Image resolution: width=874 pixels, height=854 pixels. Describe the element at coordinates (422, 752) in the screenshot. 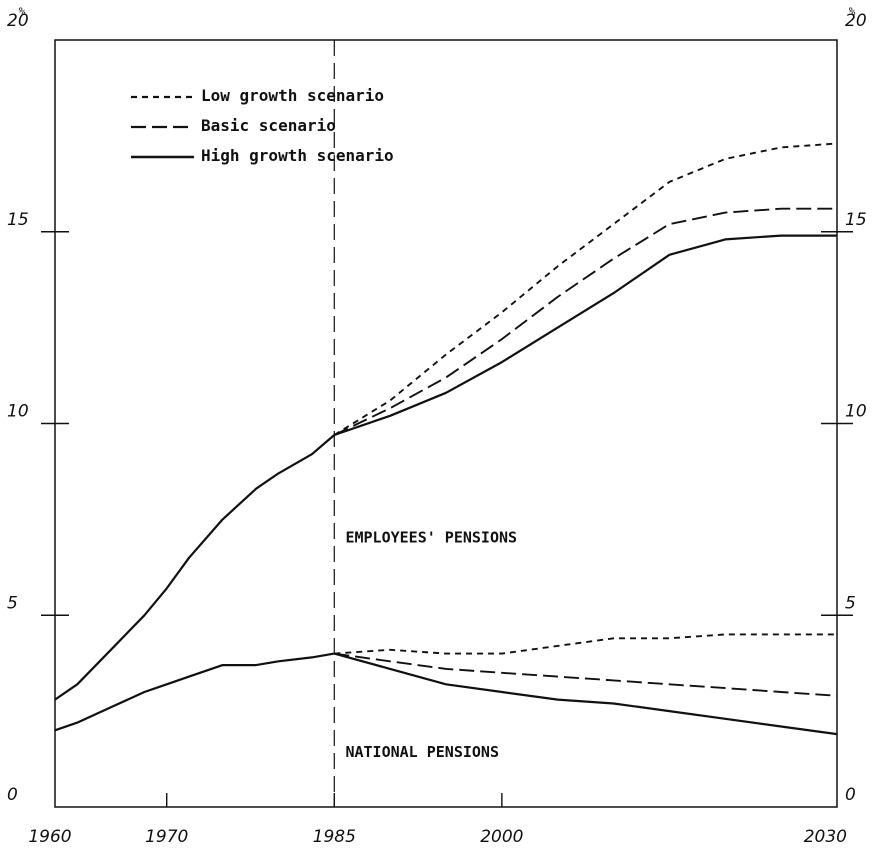

I see `annotation-national-pensions: NATIONAL PENSIONS` at that location.